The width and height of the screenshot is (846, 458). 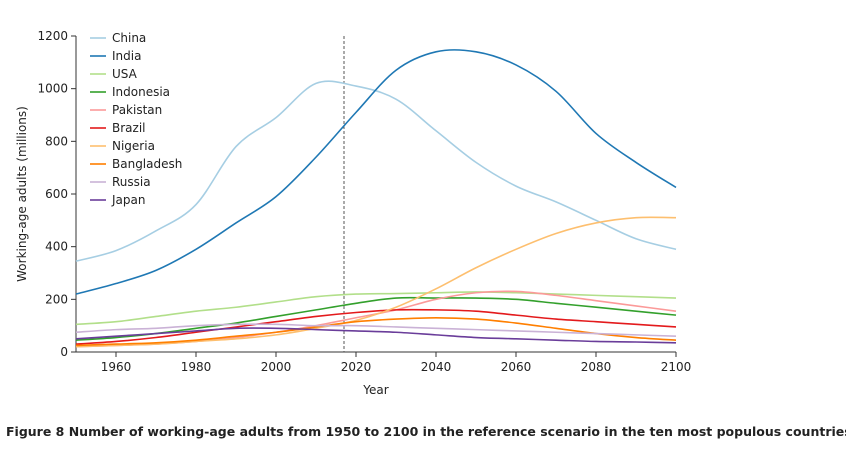 What do you see at coordinates (676, 367) in the screenshot?
I see `x-tick-label: 2100` at bounding box center [676, 367].